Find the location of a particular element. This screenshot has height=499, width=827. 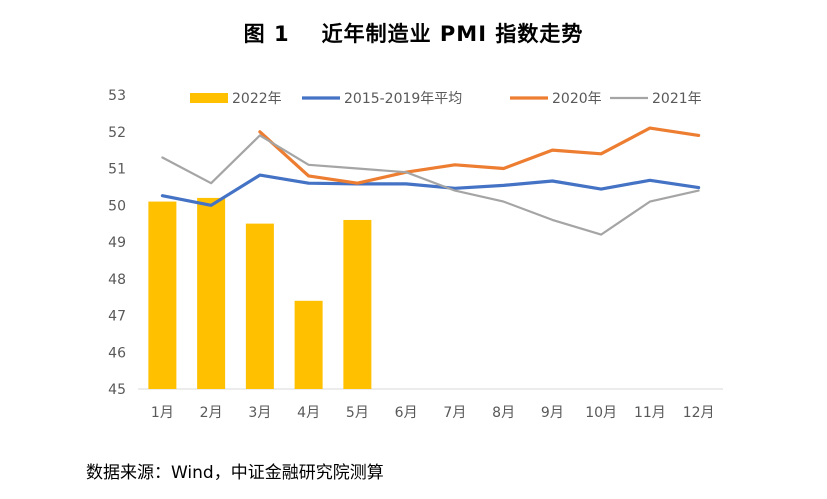

line-series is located at coordinates (430, 181).